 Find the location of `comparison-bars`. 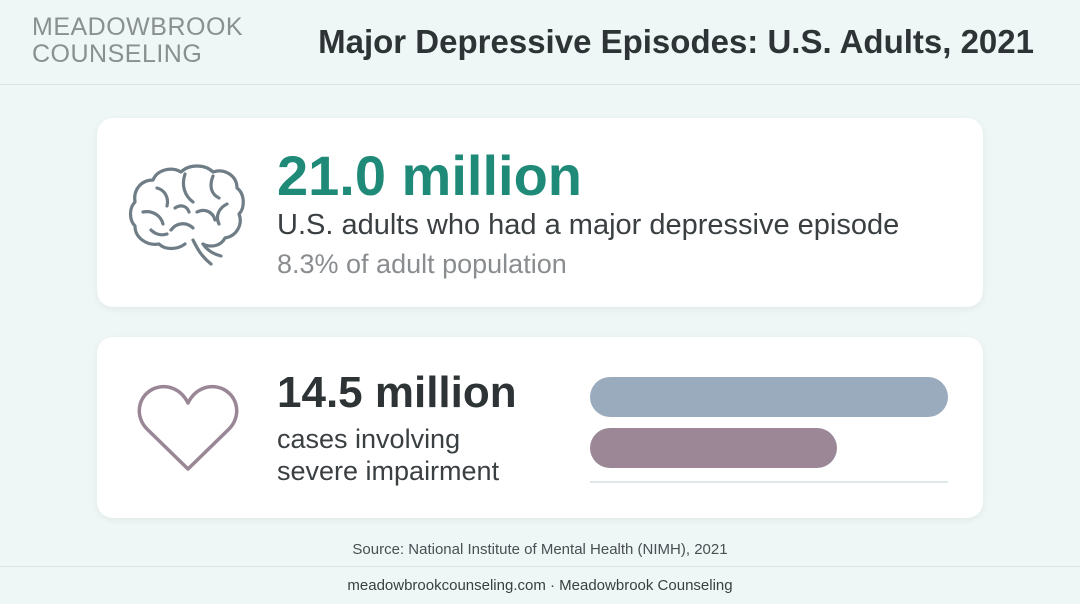

comparison-bars is located at coordinates (769, 432).